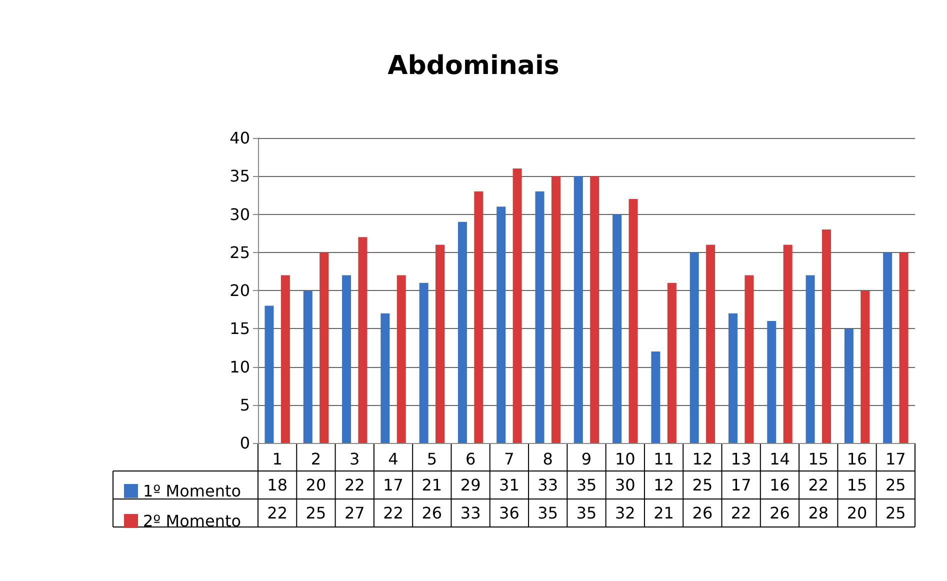  I want to click on x-tick-label: 11, so click(664, 459).